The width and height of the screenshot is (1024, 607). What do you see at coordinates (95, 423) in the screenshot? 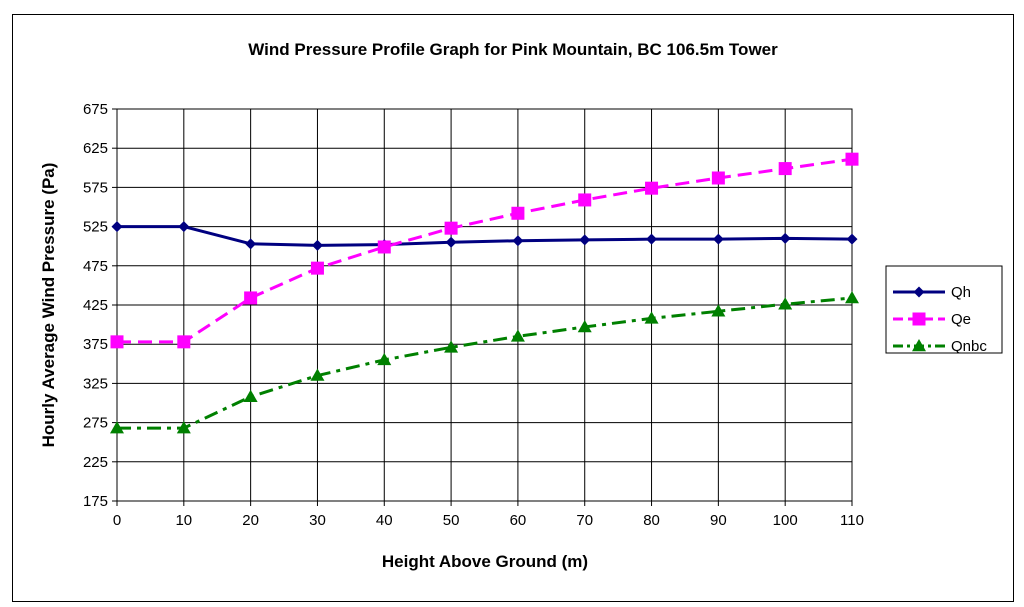
I see `y-tick-label: 275` at bounding box center [95, 423].